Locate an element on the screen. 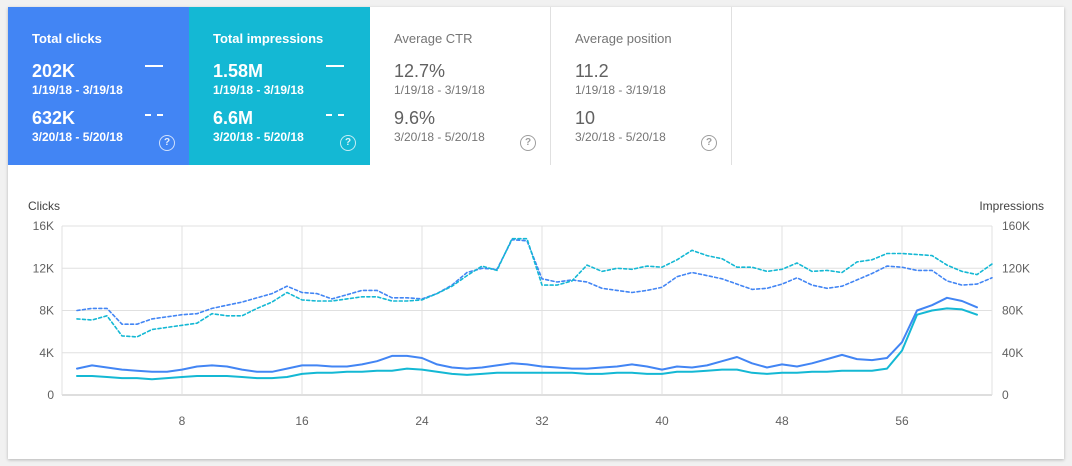 Image resolution: width=1072 pixels, height=466 pixels. card-value-previous: 10 is located at coordinates (585, 118).